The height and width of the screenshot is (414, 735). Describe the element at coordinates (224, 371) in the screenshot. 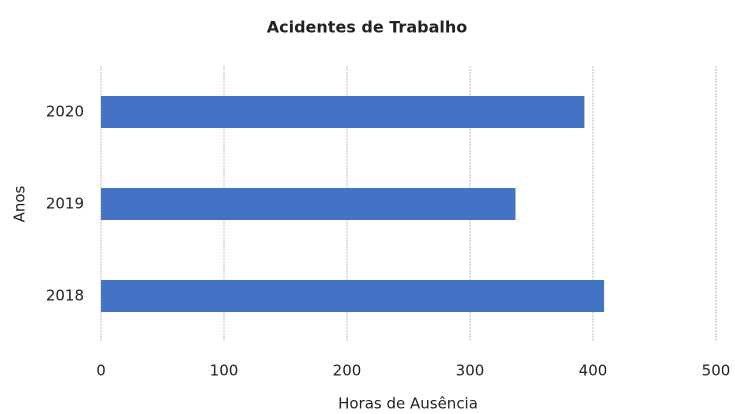

I see `x-tick-label: 100` at that location.